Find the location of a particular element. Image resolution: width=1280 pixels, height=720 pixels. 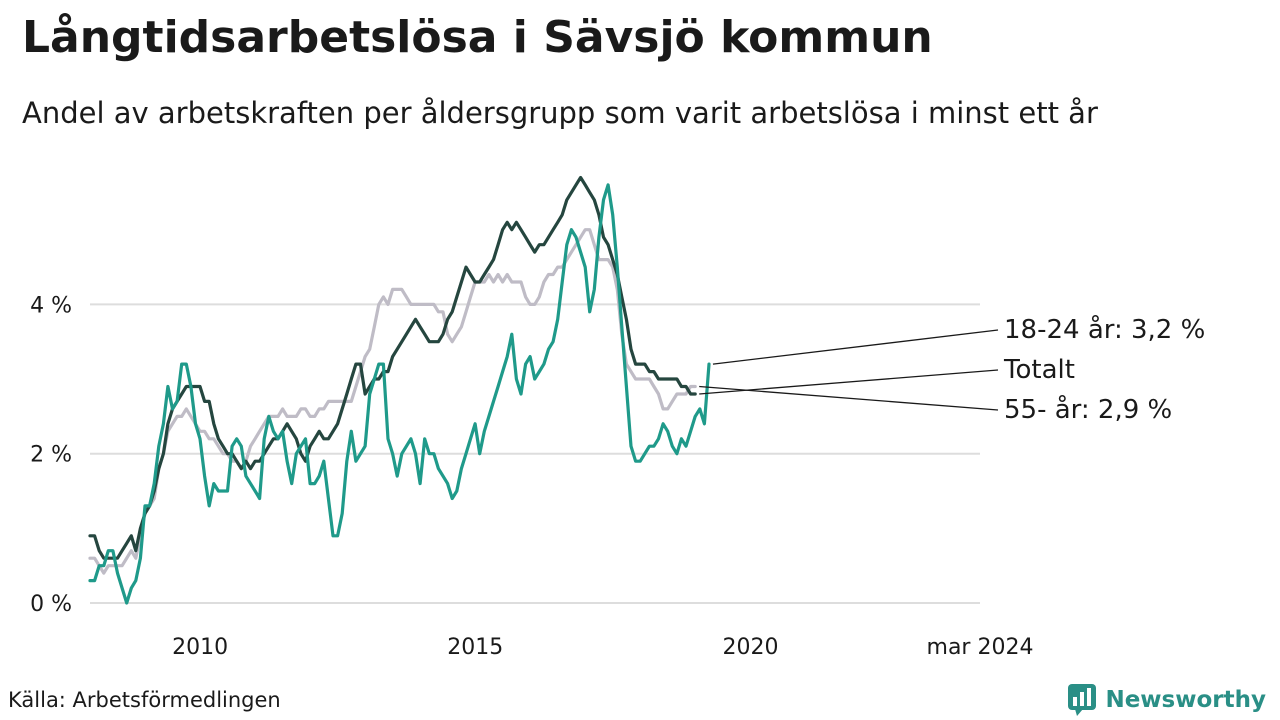

brand-name: Newsworthy is located at coordinates (1185, 700).